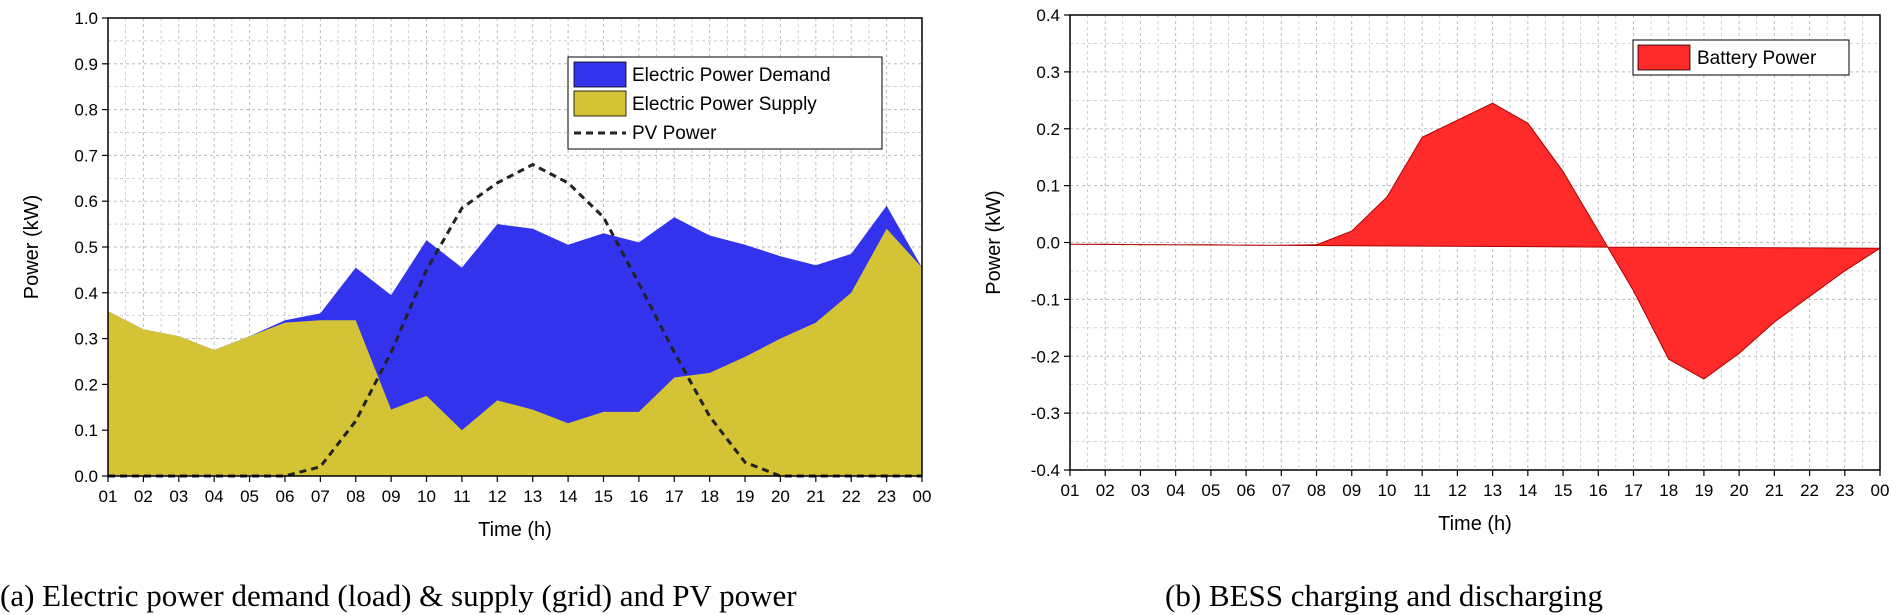 This screenshot has height=615, width=1892. I want to click on chart-b-y-axis-label: Power (kW), so click(994, 242).